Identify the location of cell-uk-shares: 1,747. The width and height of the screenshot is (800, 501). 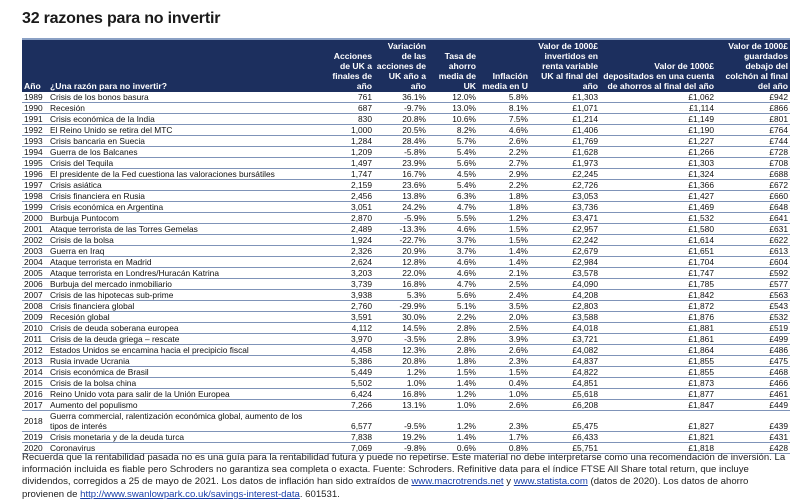
(347, 174).